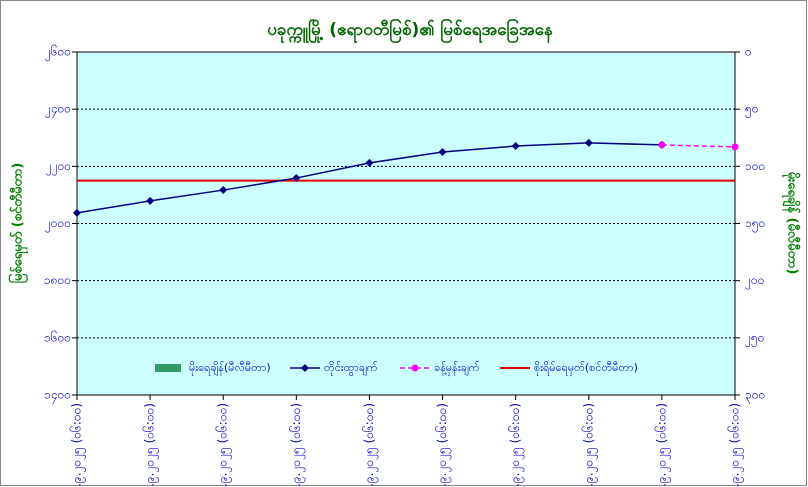  Describe the element at coordinates (57, 396) in the screenshot. I see `y-tick-label: ၁၄၀၀` at that location.